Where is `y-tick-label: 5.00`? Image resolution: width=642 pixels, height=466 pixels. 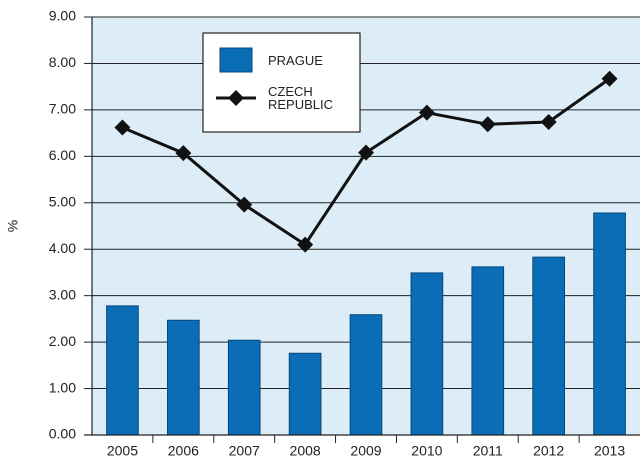 y-tick-label: 5.00 is located at coordinates (62, 201).